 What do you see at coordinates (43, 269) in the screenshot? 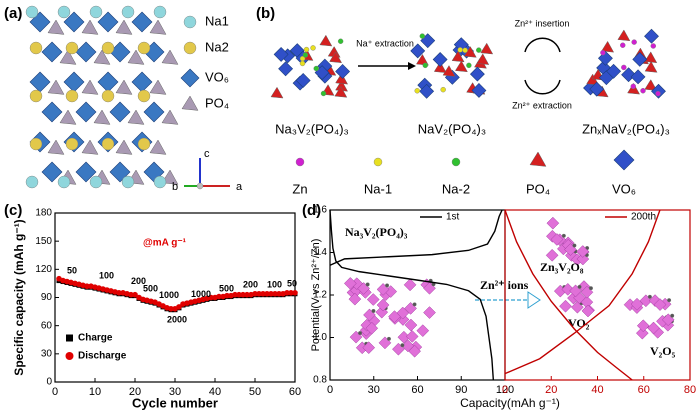
I see `y-tick-label: 120` at bounding box center [43, 269].